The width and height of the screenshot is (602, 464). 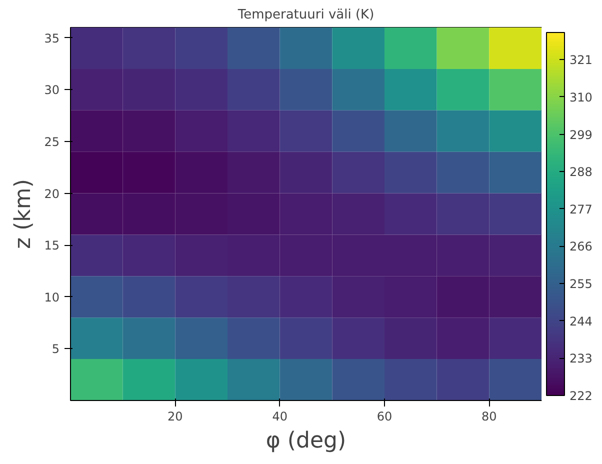 What do you see at coordinates (56, 349) in the screenshot?
I see `y-tick-label: 5` at bounding box center [56, 349].